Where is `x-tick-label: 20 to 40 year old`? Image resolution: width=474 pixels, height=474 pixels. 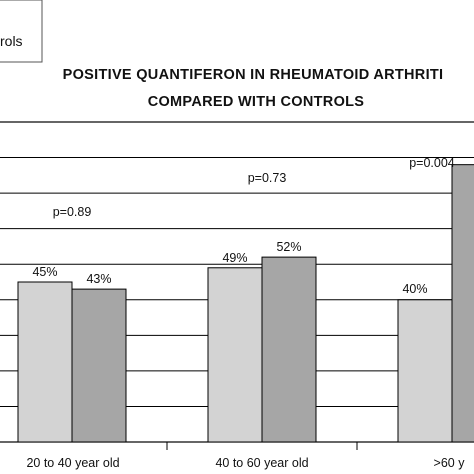
x-tick-label: 20 to 40 year old is located at coordinates (72, 463).